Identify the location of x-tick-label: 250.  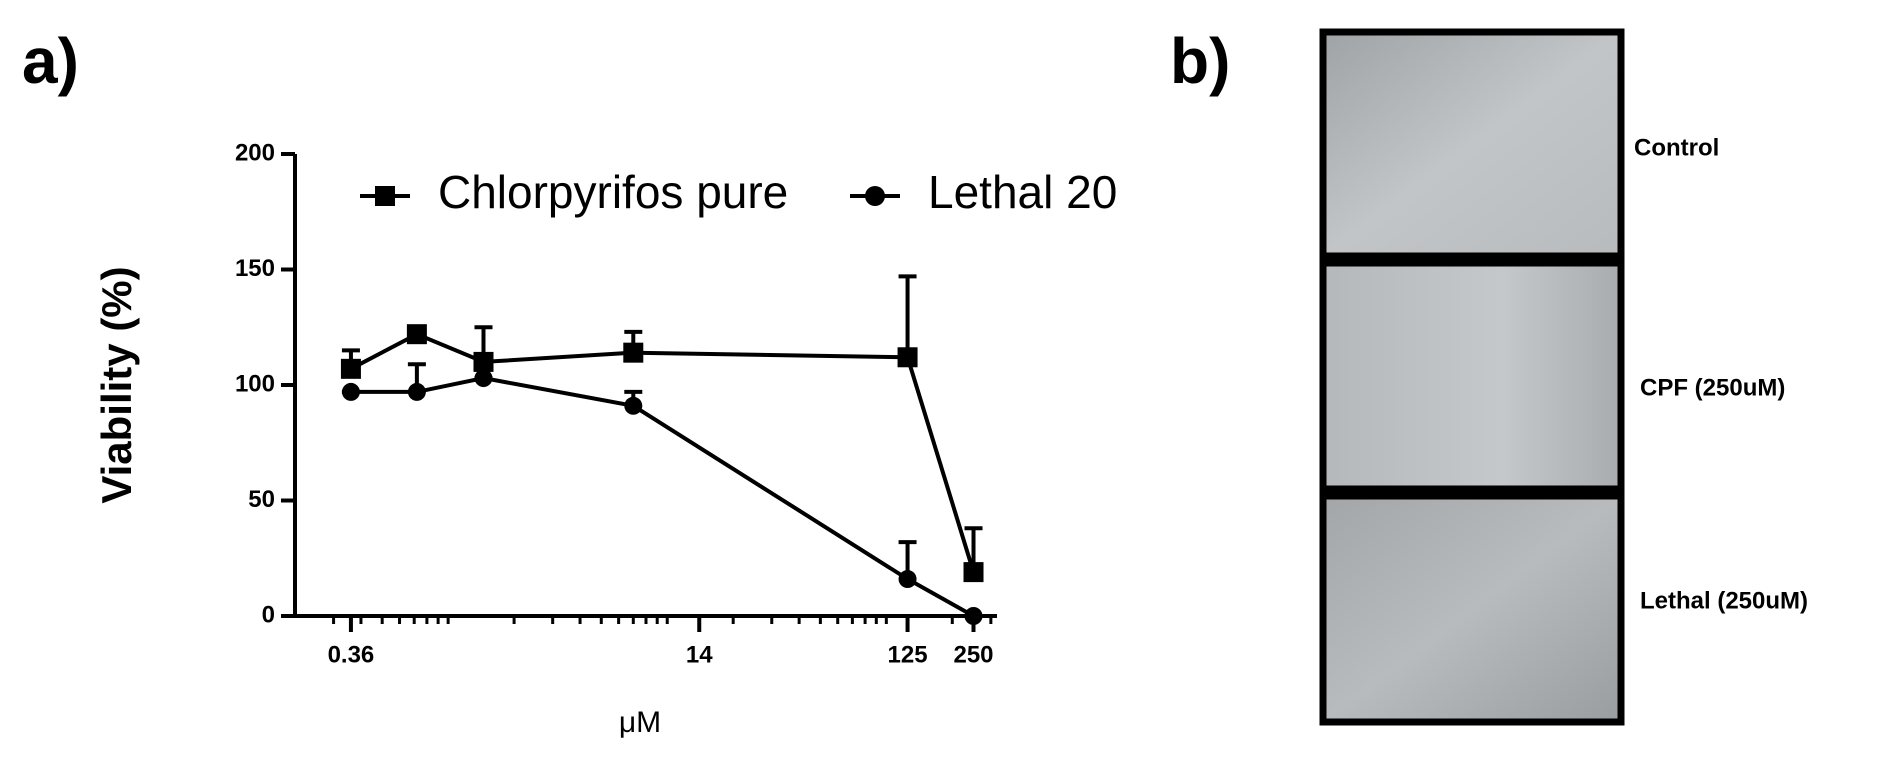
(973, 654).